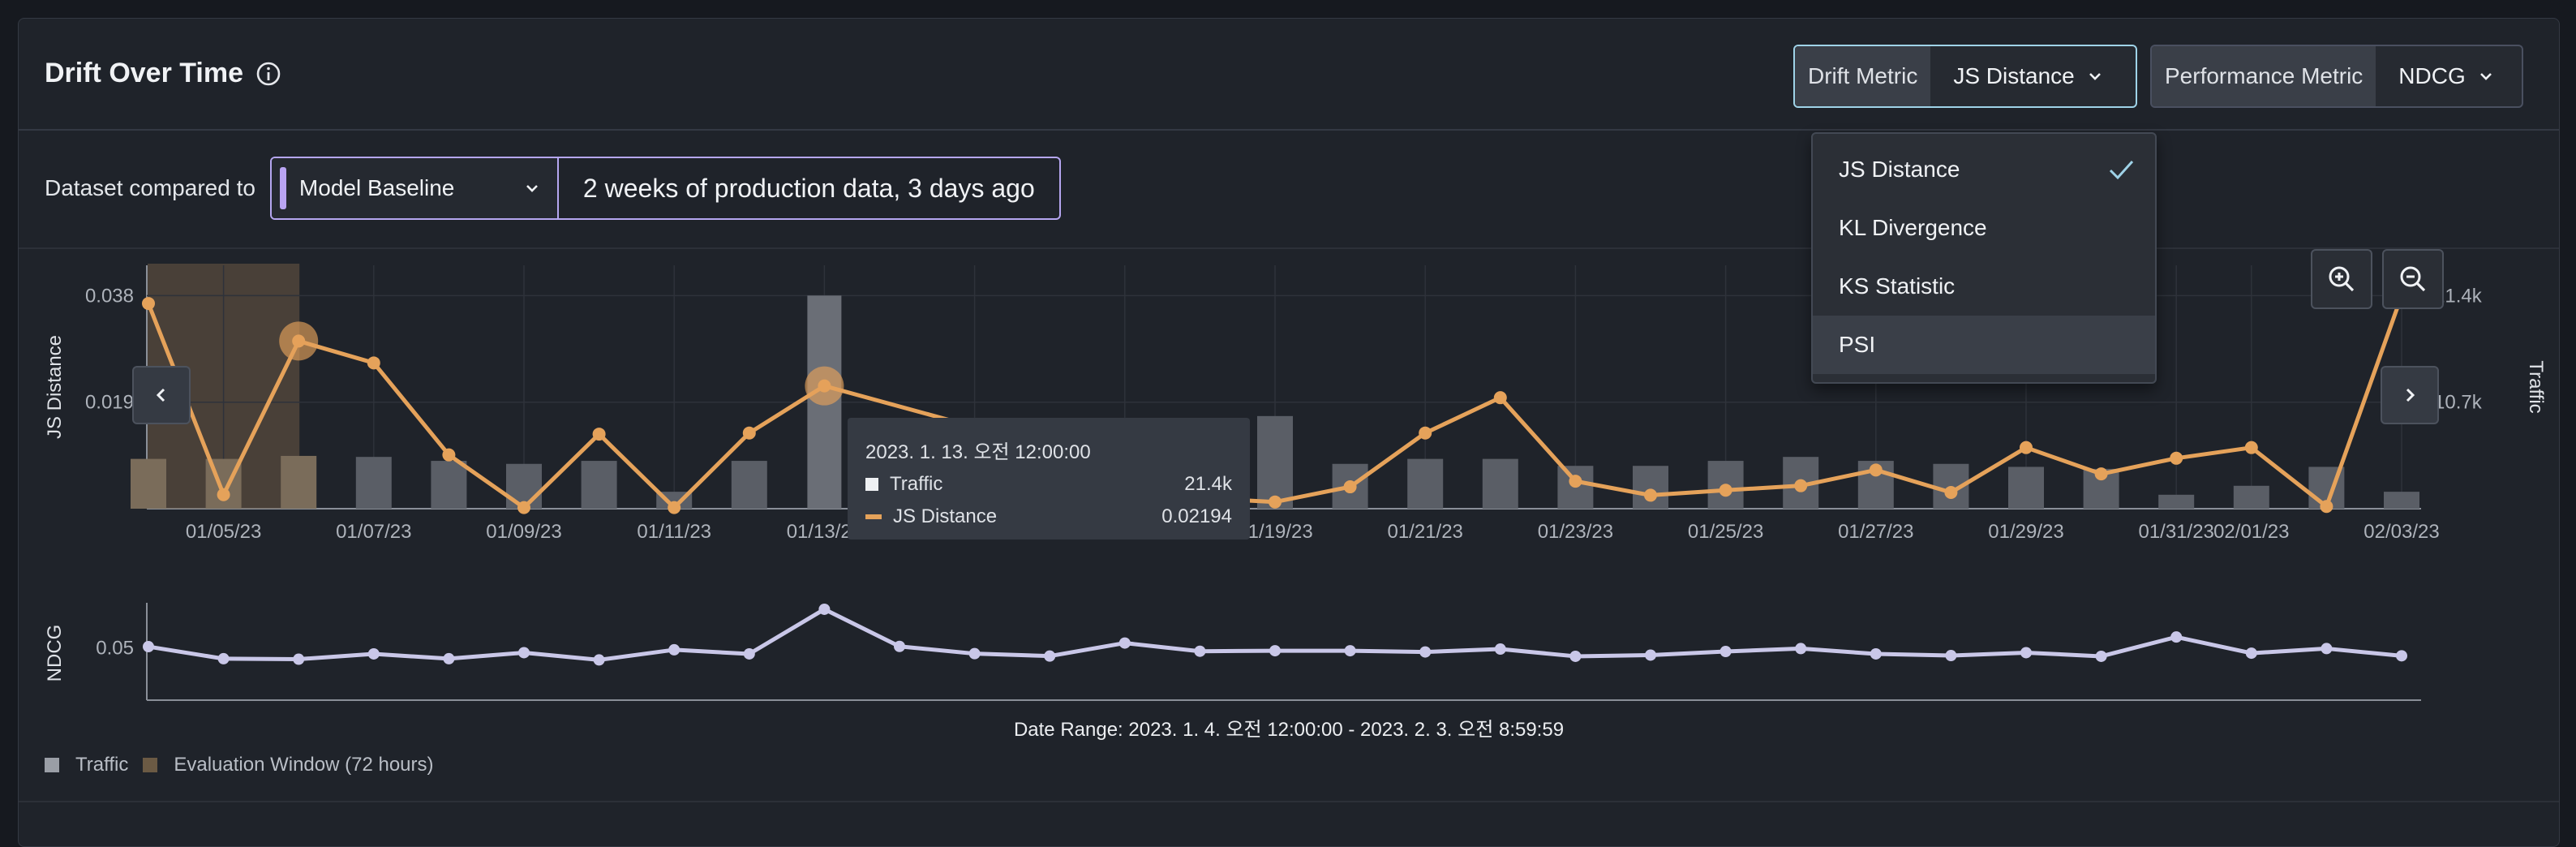  I want to click on ndcg-y-tick-label: 0.05, so click(115, 649).